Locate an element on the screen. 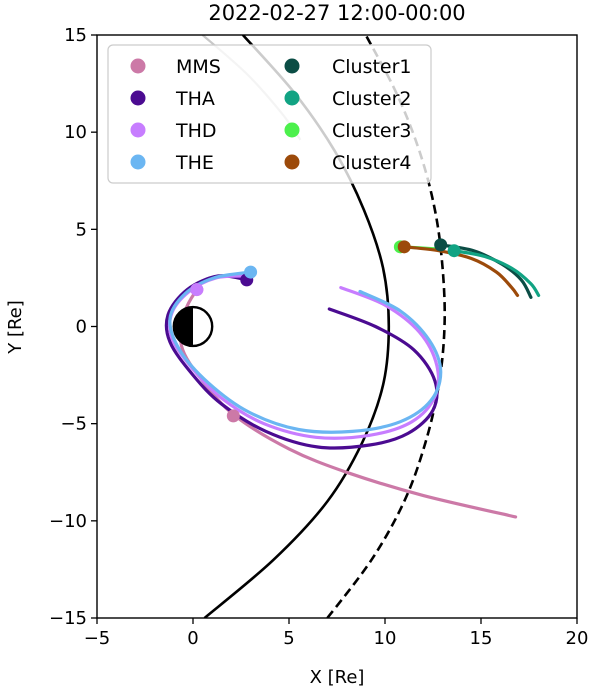 This screenshot has height=687, width=596. legend-box is located at coordinates (269, 114).